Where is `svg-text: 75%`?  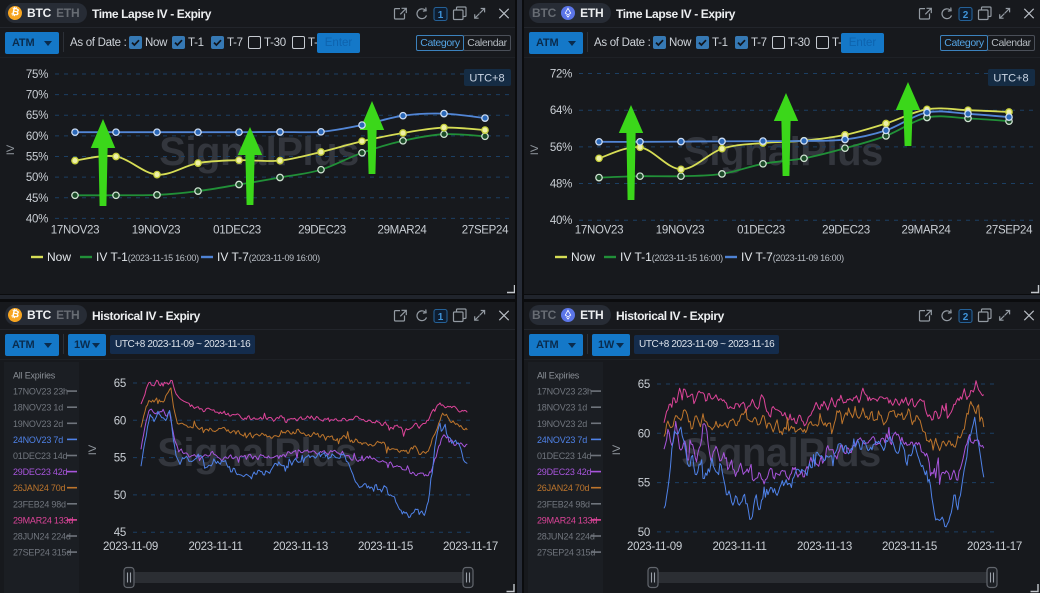
svg-text: 75% is located at coordinates (37, 75).